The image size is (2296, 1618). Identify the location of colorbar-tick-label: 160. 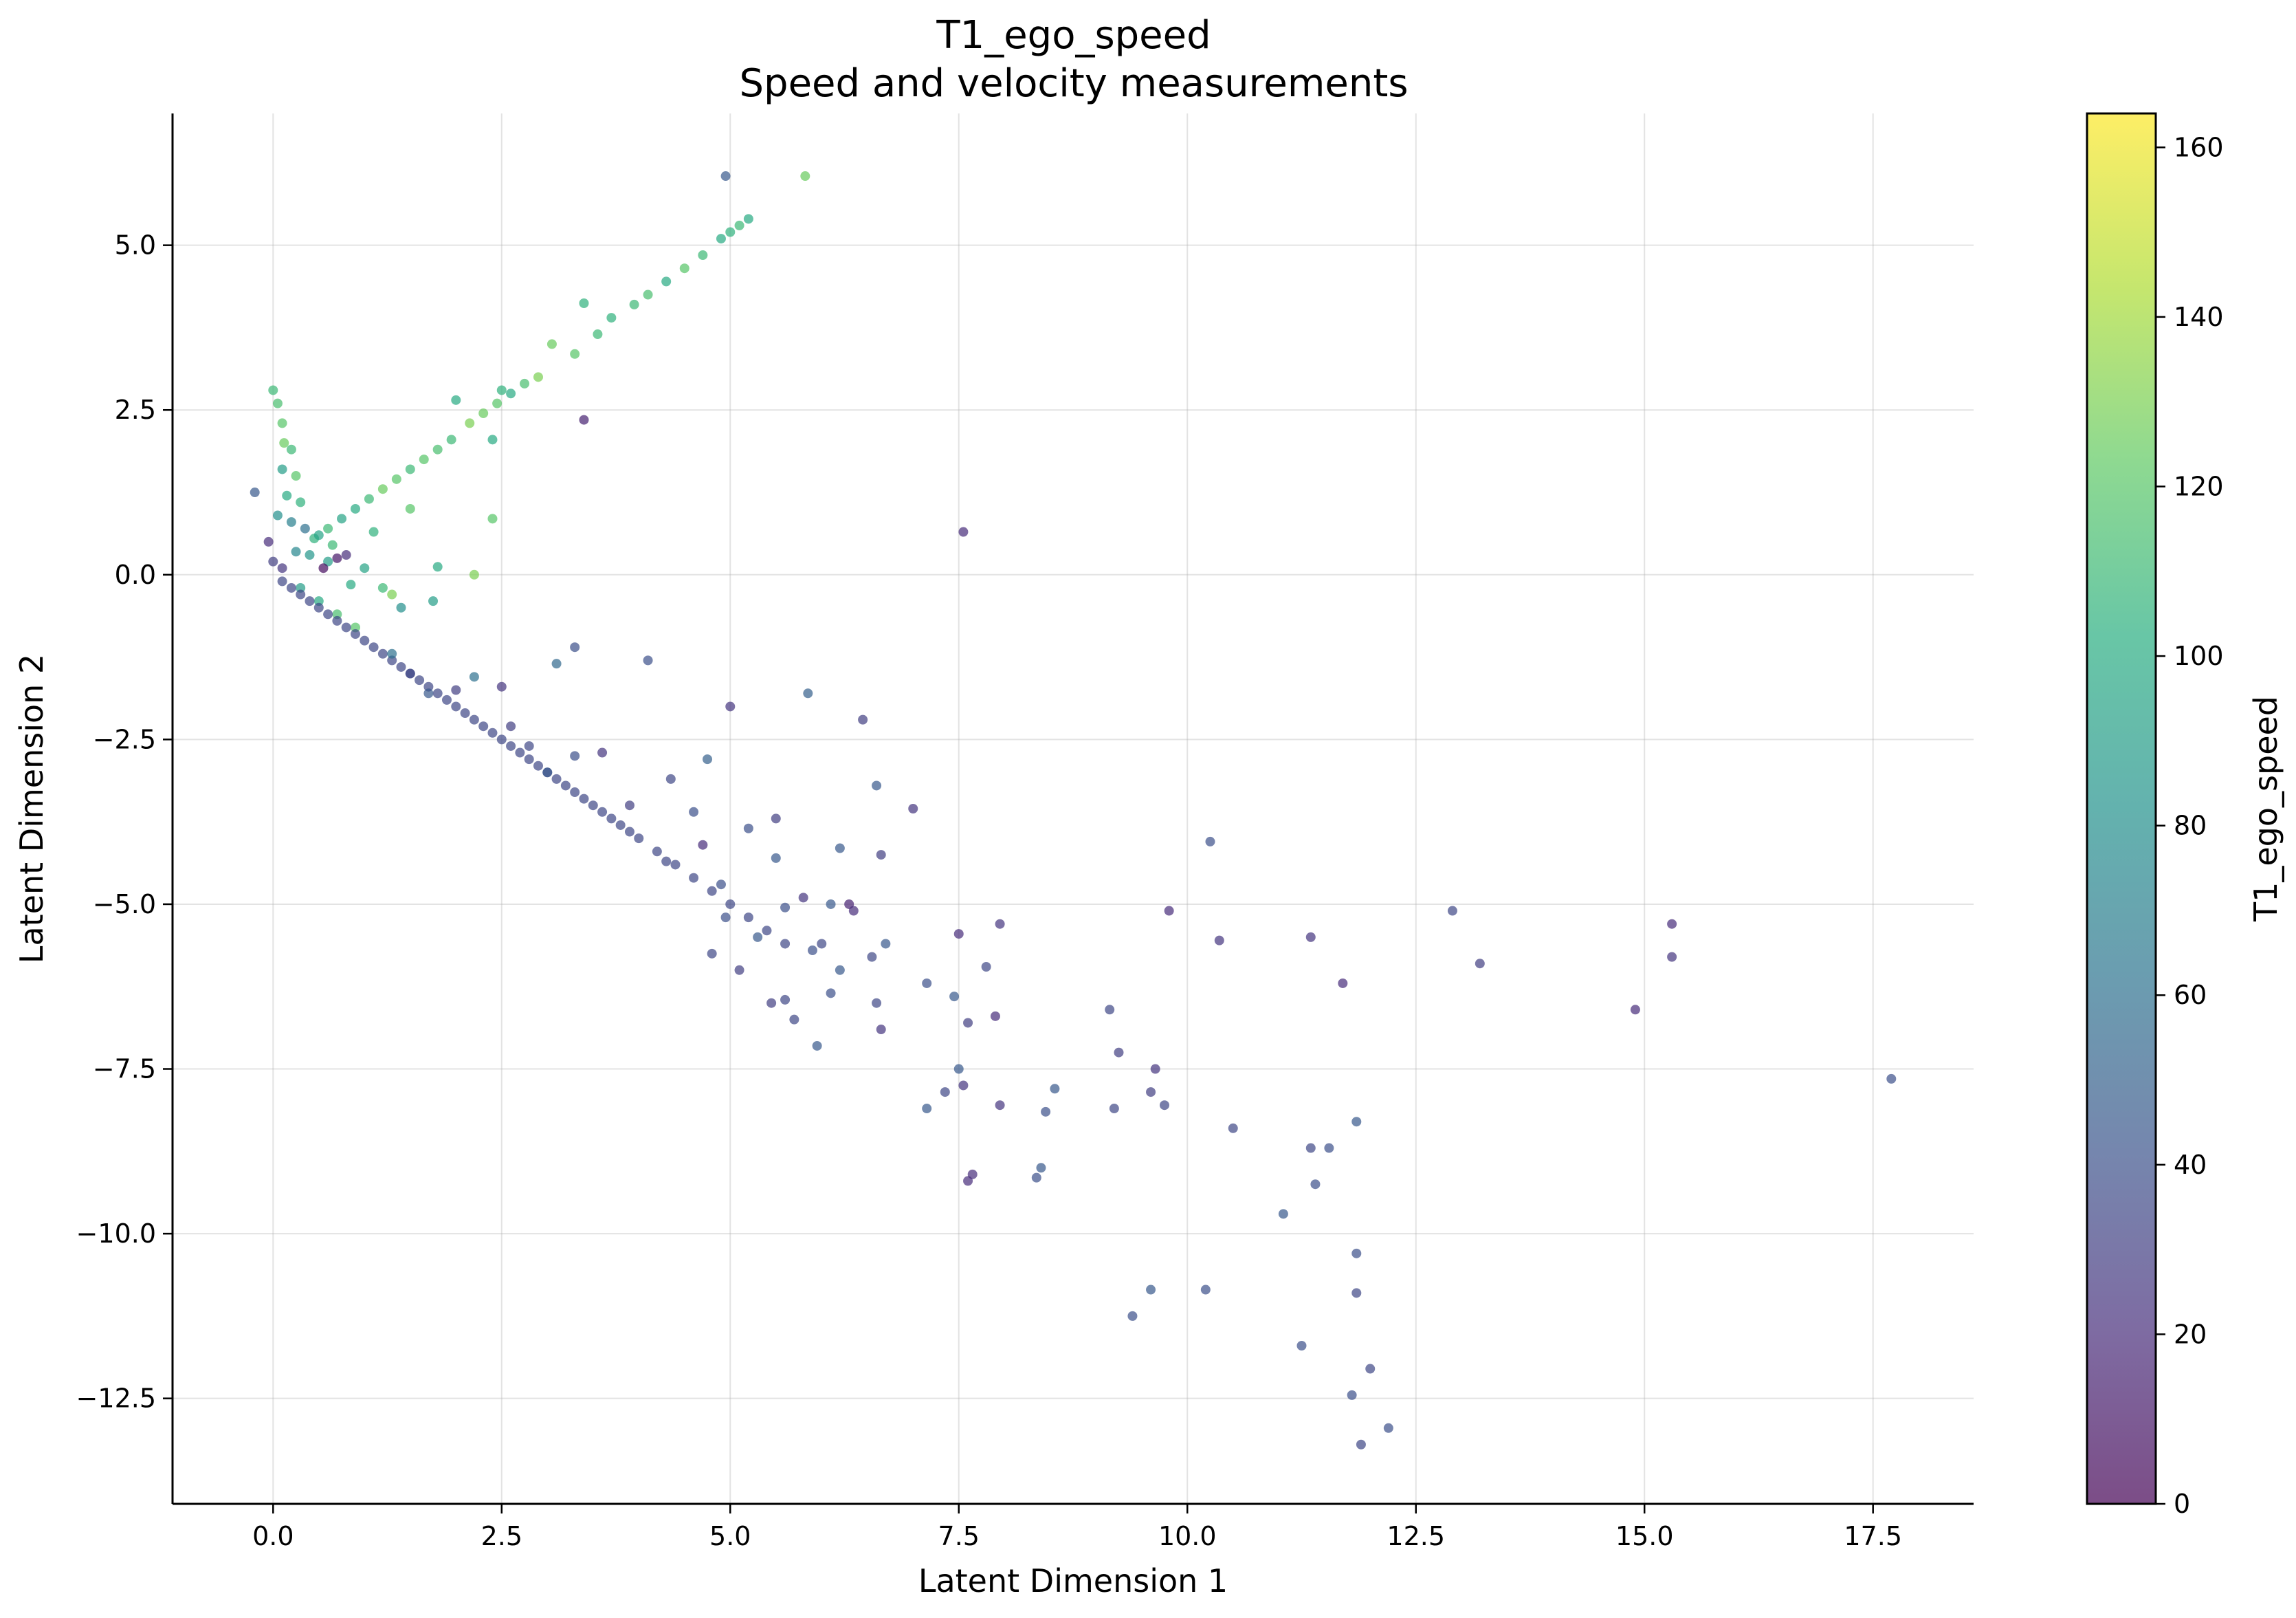
(2199, 147).